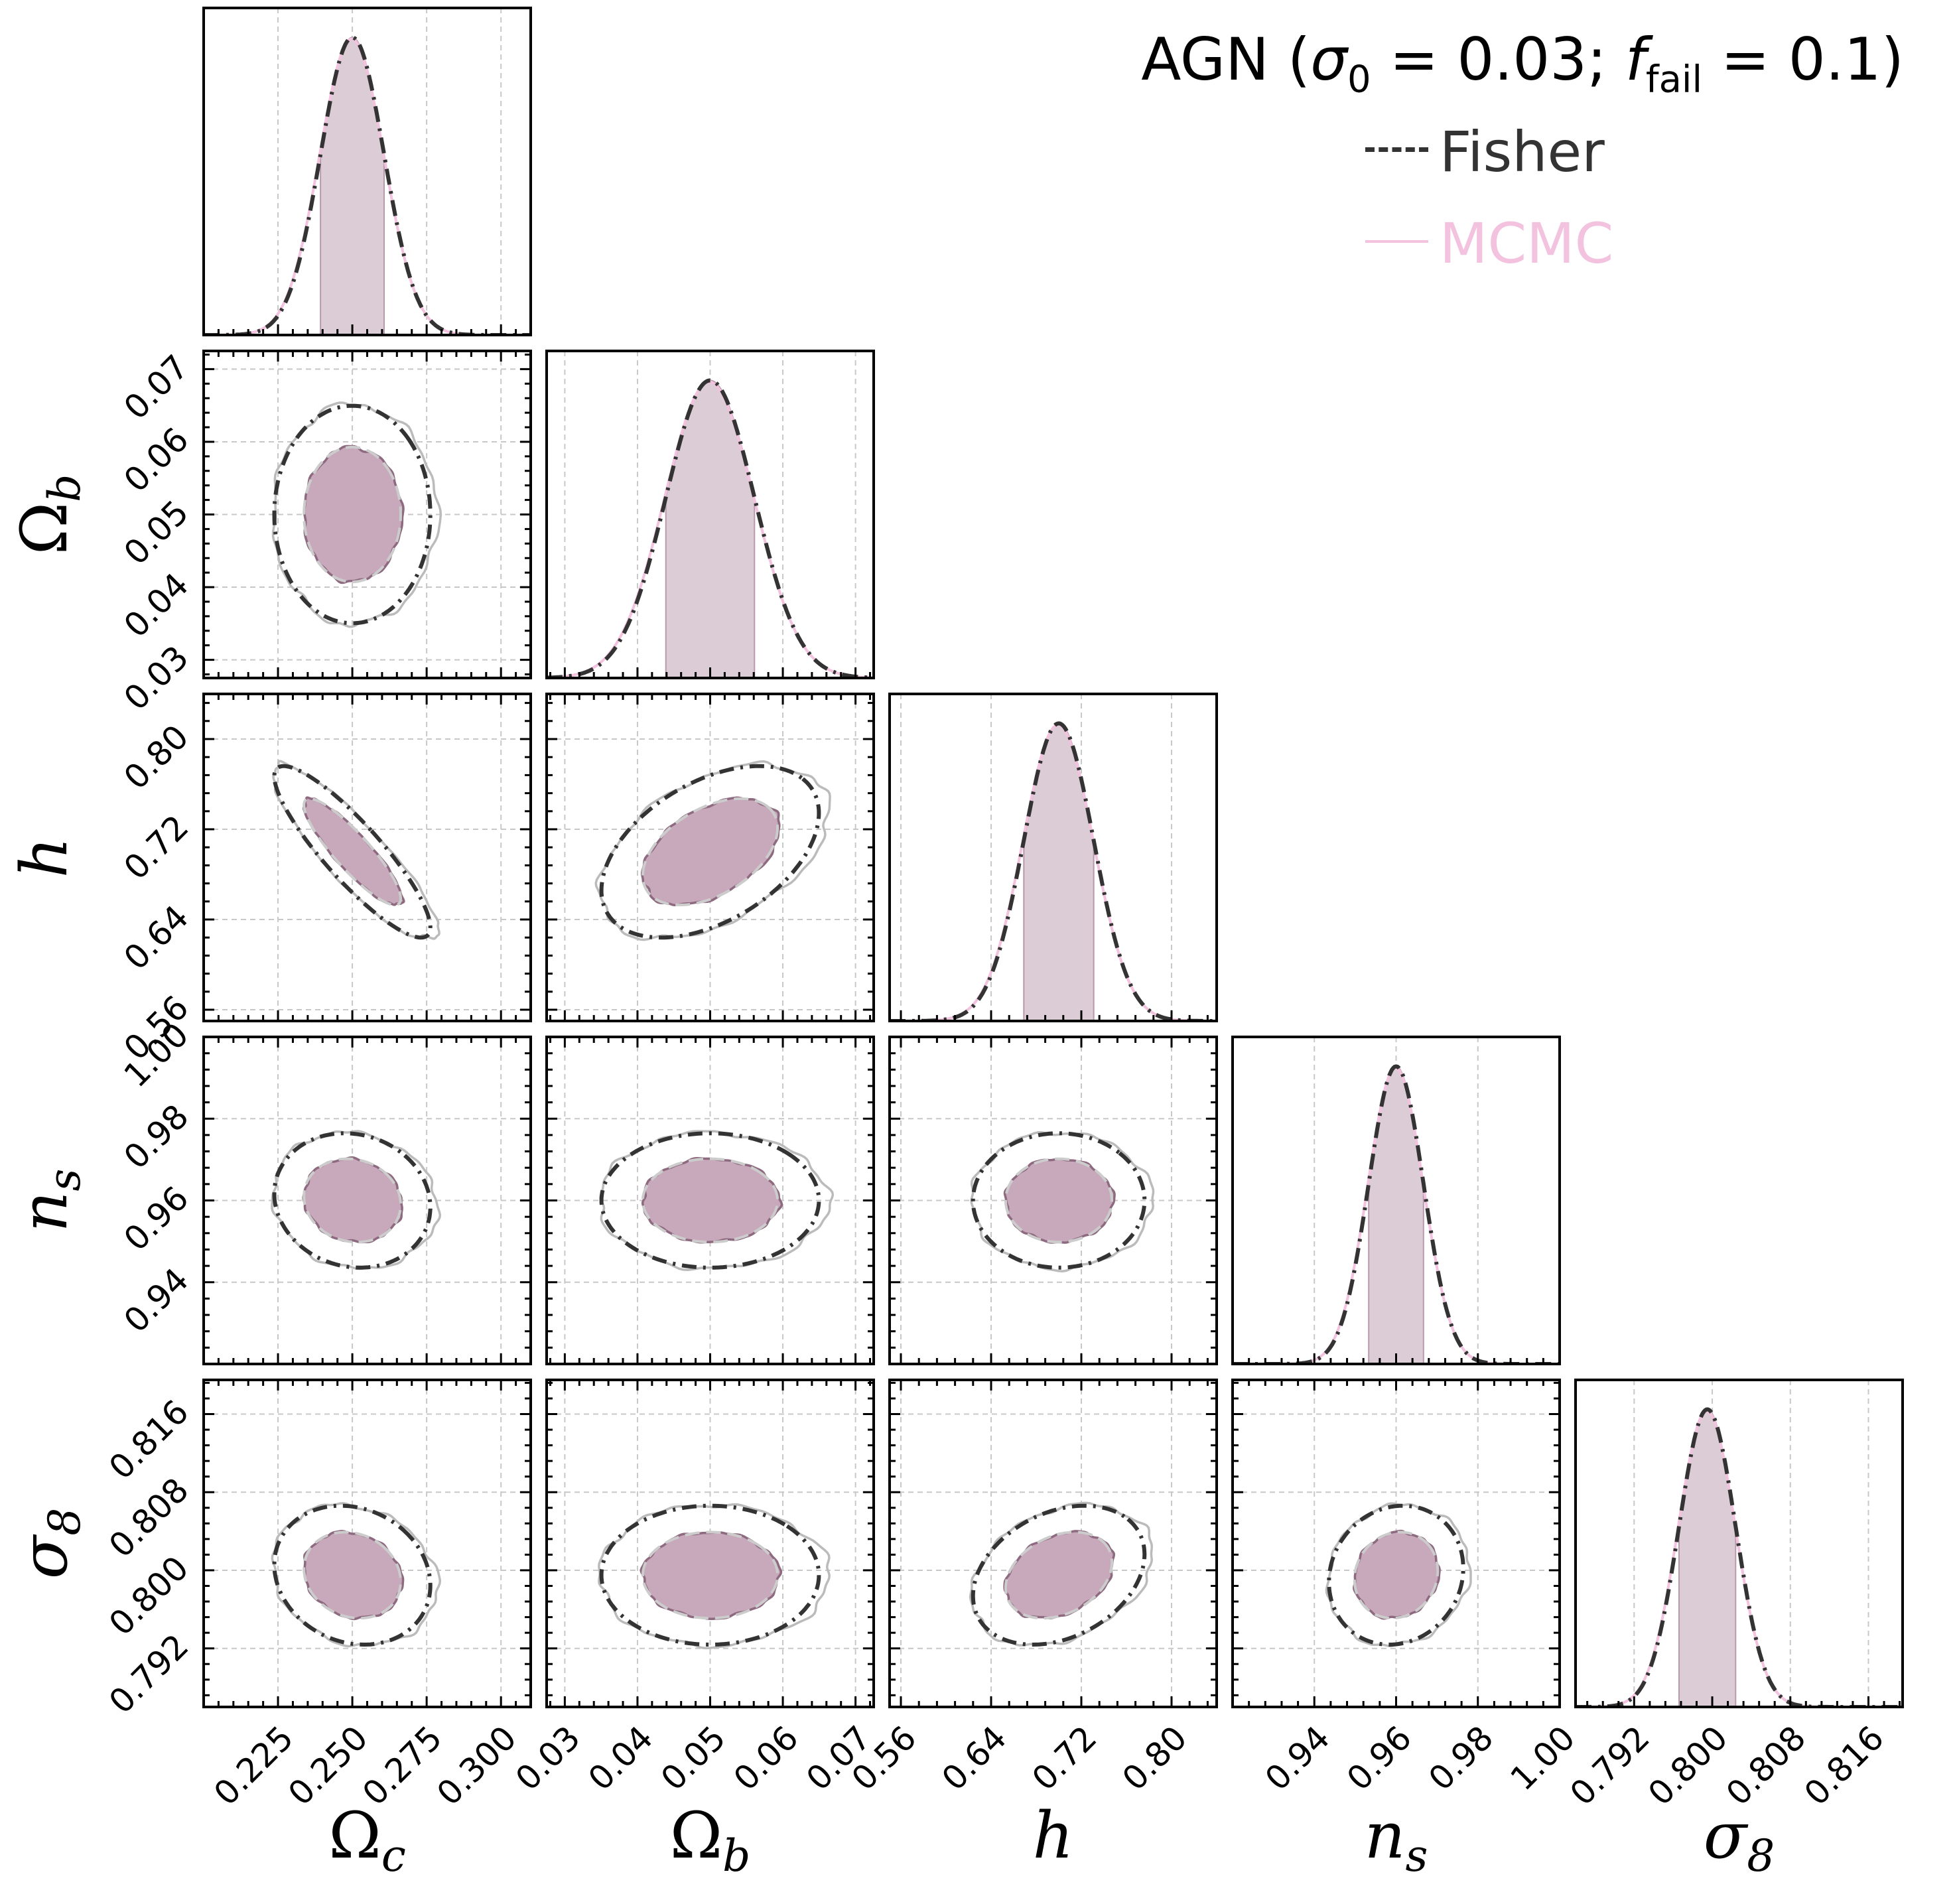 This screenshot has width=1957, height=1904. I want to click on y-tick-label: 0.94, so click(156, 1300).